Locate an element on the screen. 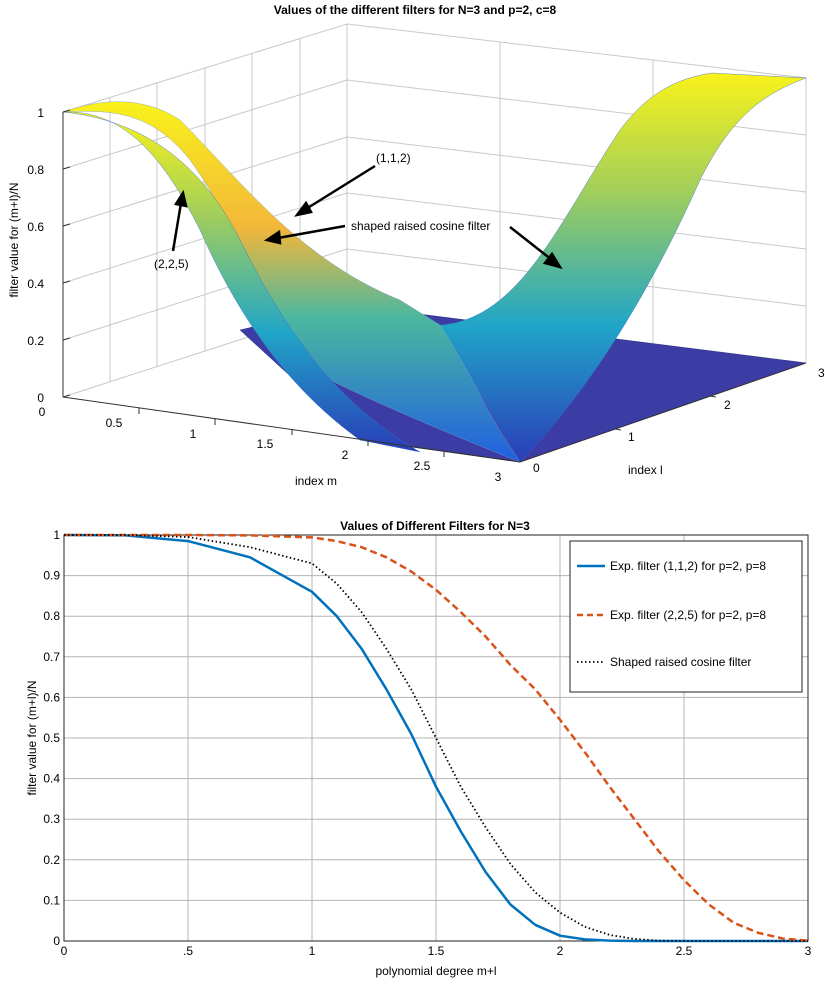  y-tick-label: 0.5 is located at coordinates (51, 738).